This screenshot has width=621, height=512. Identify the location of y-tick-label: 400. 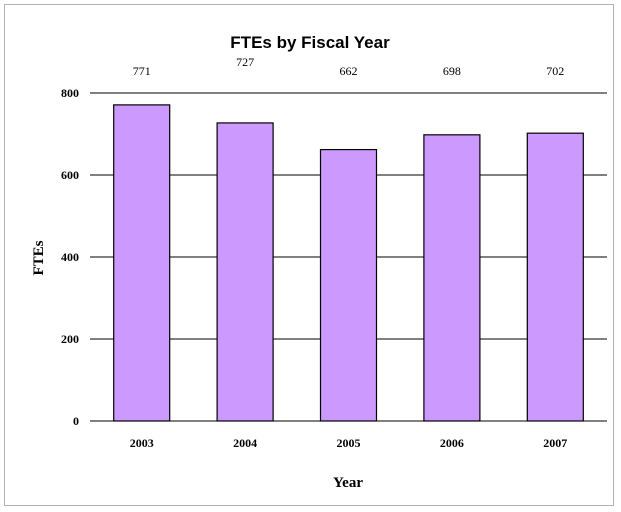
(70, 257).